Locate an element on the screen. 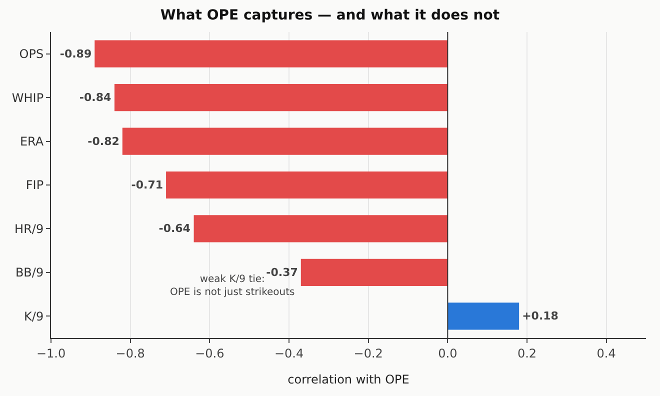 The image size is (660, 396). data-label: -0.82 is located at coordinates (104, 141).